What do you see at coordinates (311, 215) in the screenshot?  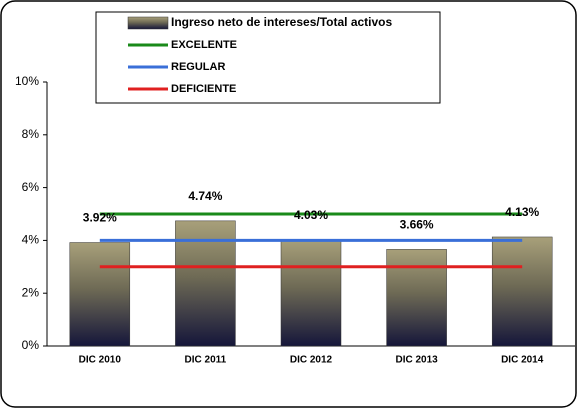 I see `data-label: 4.03%` at bounding box center [311, 215].